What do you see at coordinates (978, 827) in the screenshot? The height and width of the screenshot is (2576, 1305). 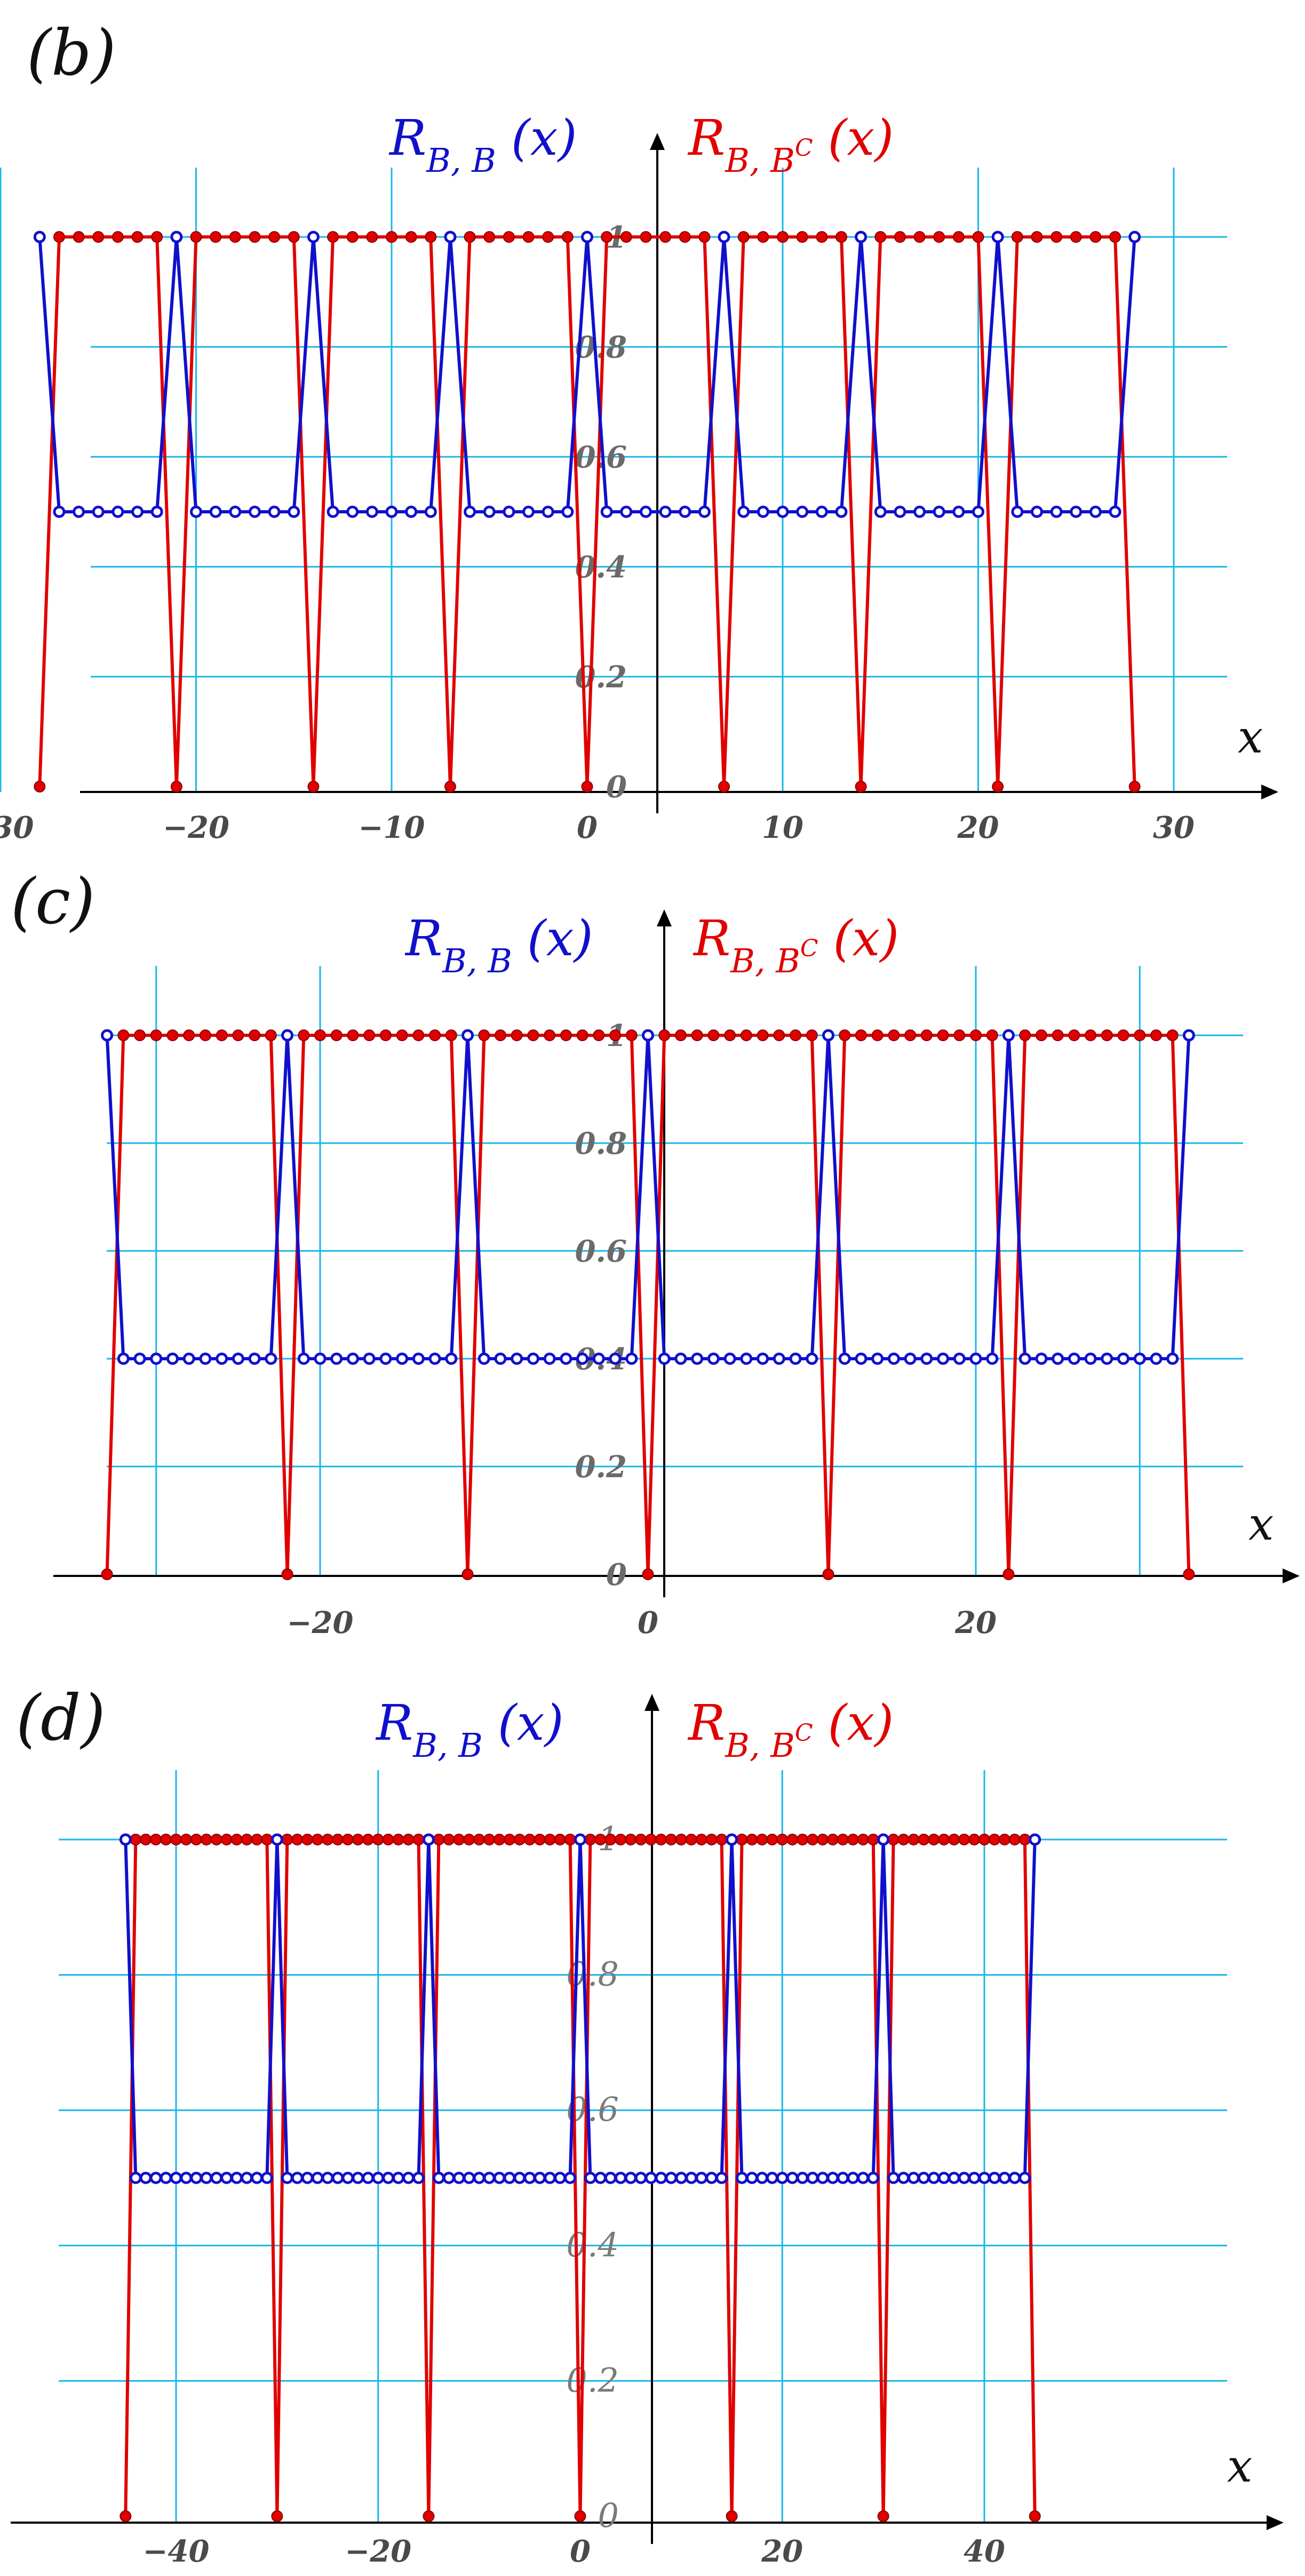 I see `x-tick-label: 20` at bounding box center [978, 827].